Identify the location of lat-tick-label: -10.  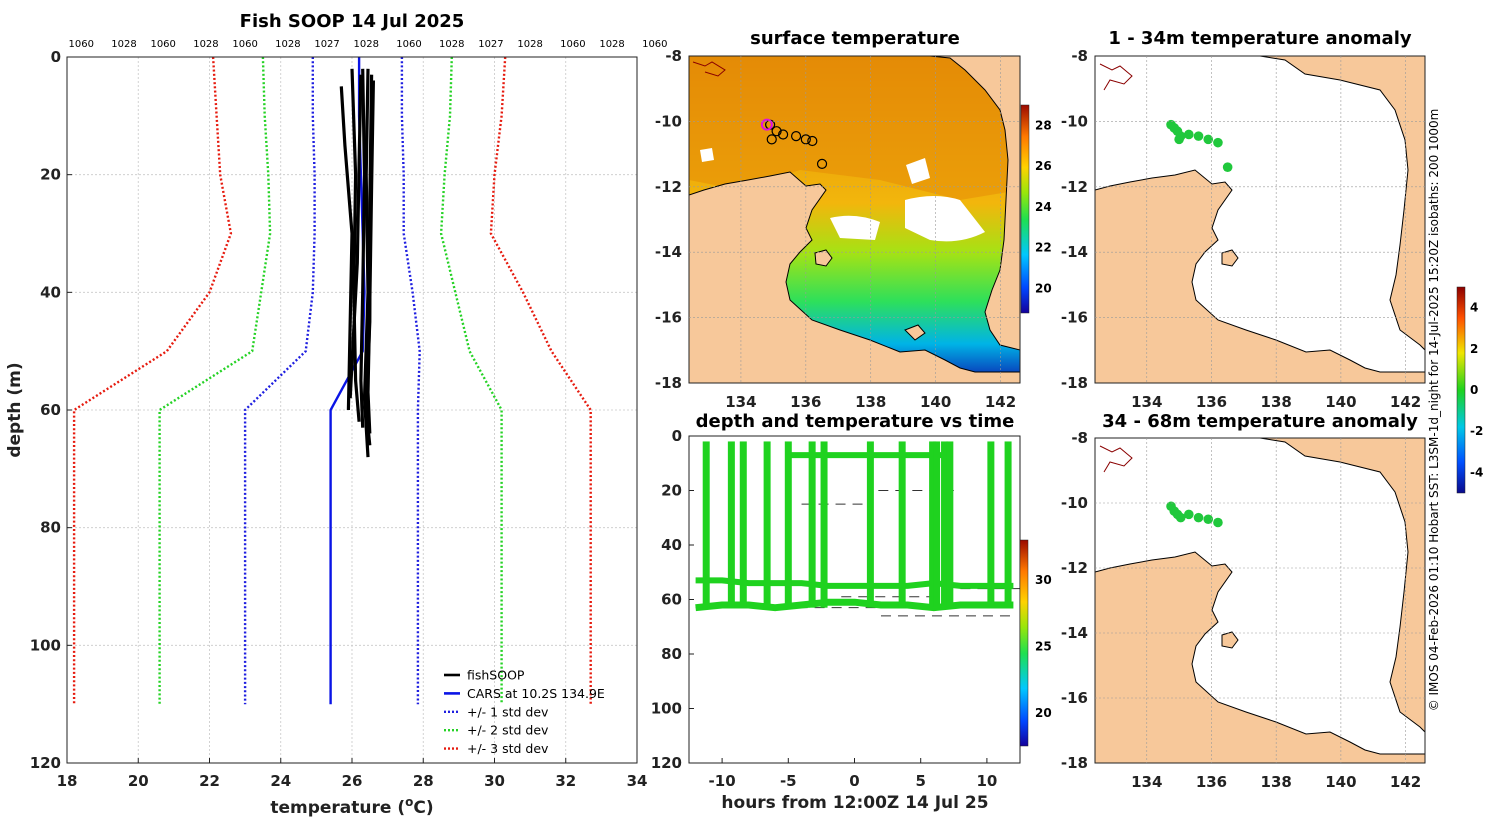
(1074, 121).